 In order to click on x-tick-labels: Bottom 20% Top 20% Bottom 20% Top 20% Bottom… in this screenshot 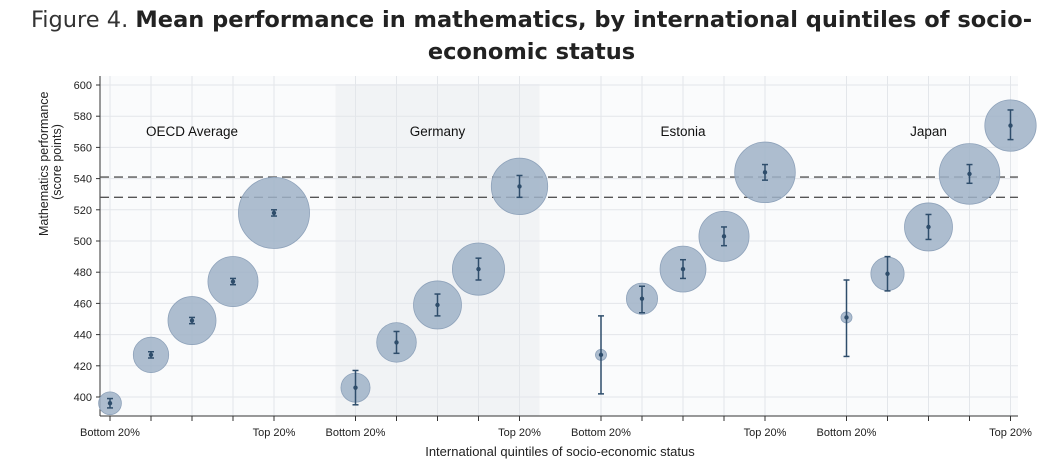, I will do `click(556, 433)`.